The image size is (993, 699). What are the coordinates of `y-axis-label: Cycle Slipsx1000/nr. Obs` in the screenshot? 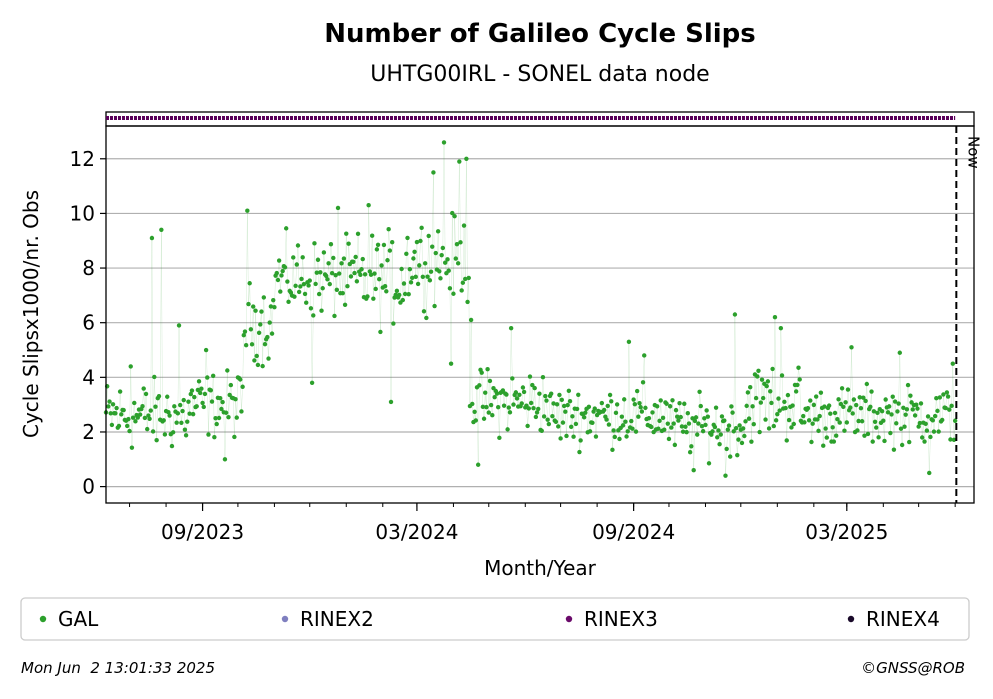 It's located at (31, 314).